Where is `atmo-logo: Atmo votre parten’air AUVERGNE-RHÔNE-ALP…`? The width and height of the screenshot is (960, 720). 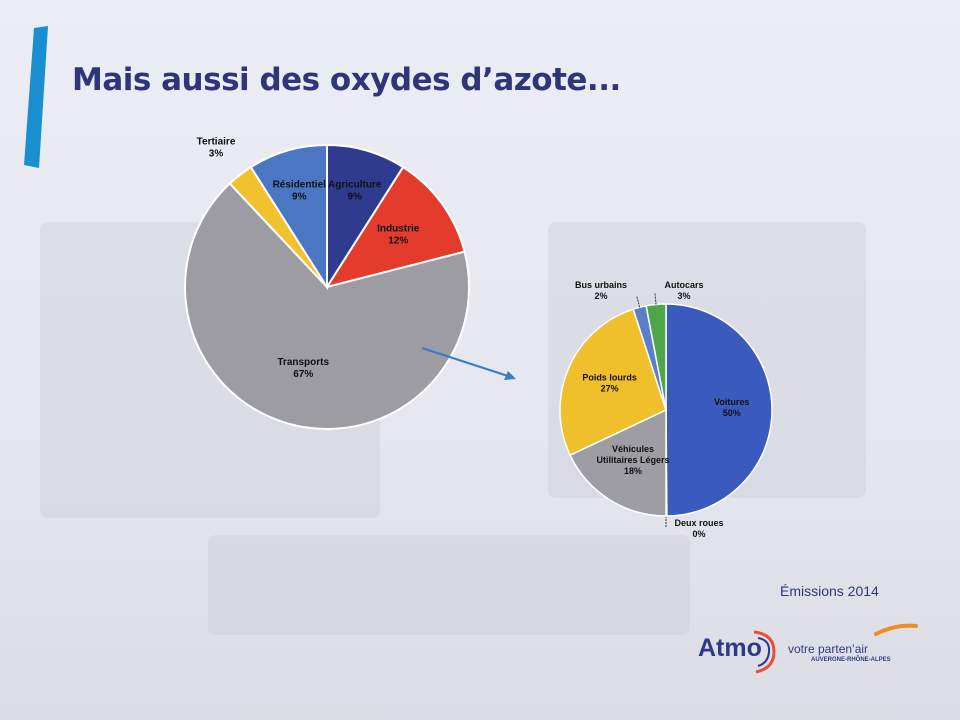
atmo-logo: Atmo votre parten’air AUVERGNE-RHÔNE-ALP… is located at coordinates (811, 657).